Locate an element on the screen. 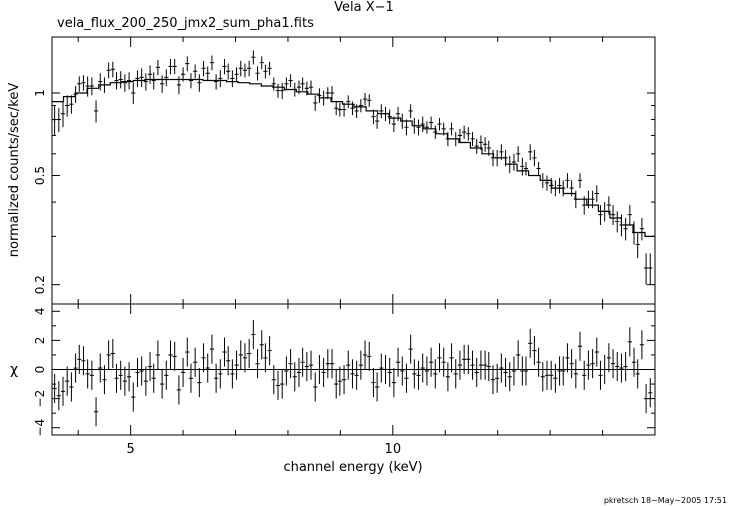  residuals-y-tick: −4 is located at coordinates (344, 428).